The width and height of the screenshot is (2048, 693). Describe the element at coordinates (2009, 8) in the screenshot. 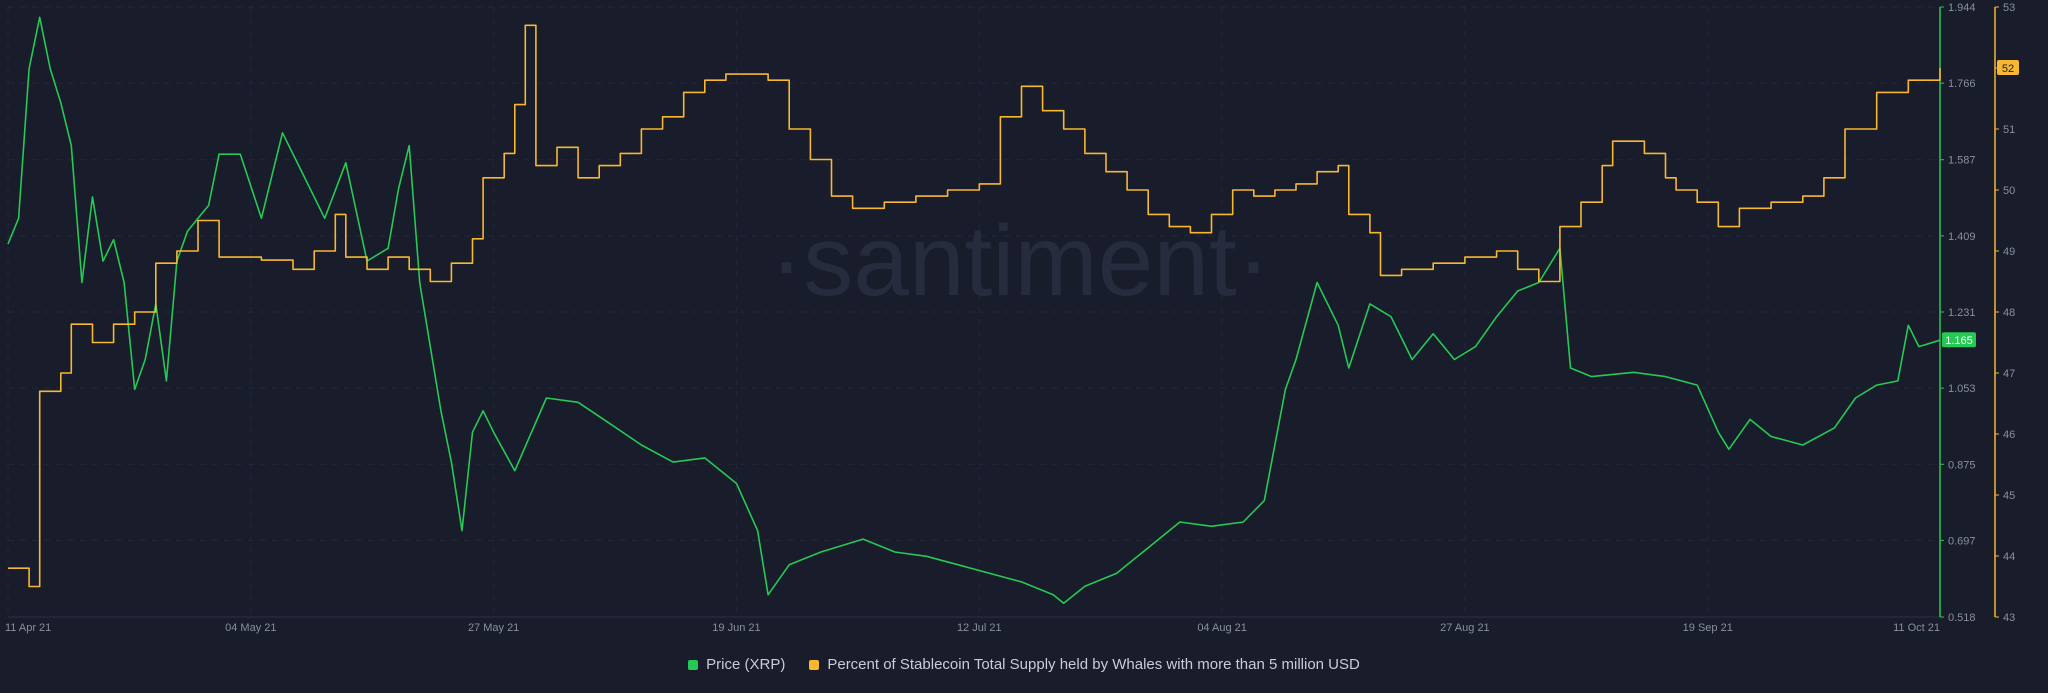

I see `whales-tick-label: 53` at that location.